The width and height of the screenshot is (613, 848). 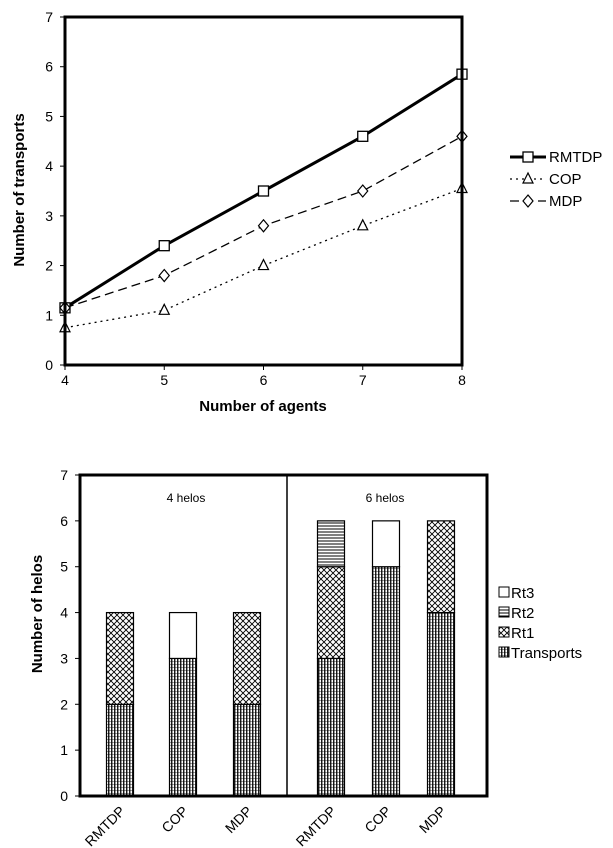 I want to click on bar-chart-legend: Rt3 Rt2 Rt1 Transports, so click(x=540, y=623).